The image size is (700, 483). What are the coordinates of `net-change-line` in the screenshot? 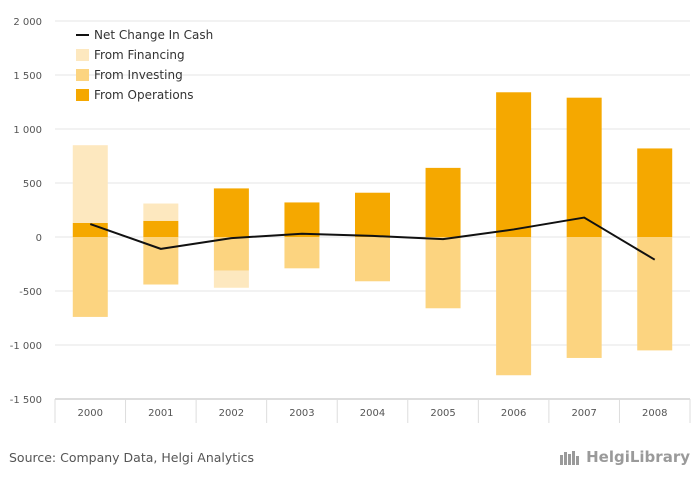 It's located at (372, 238).